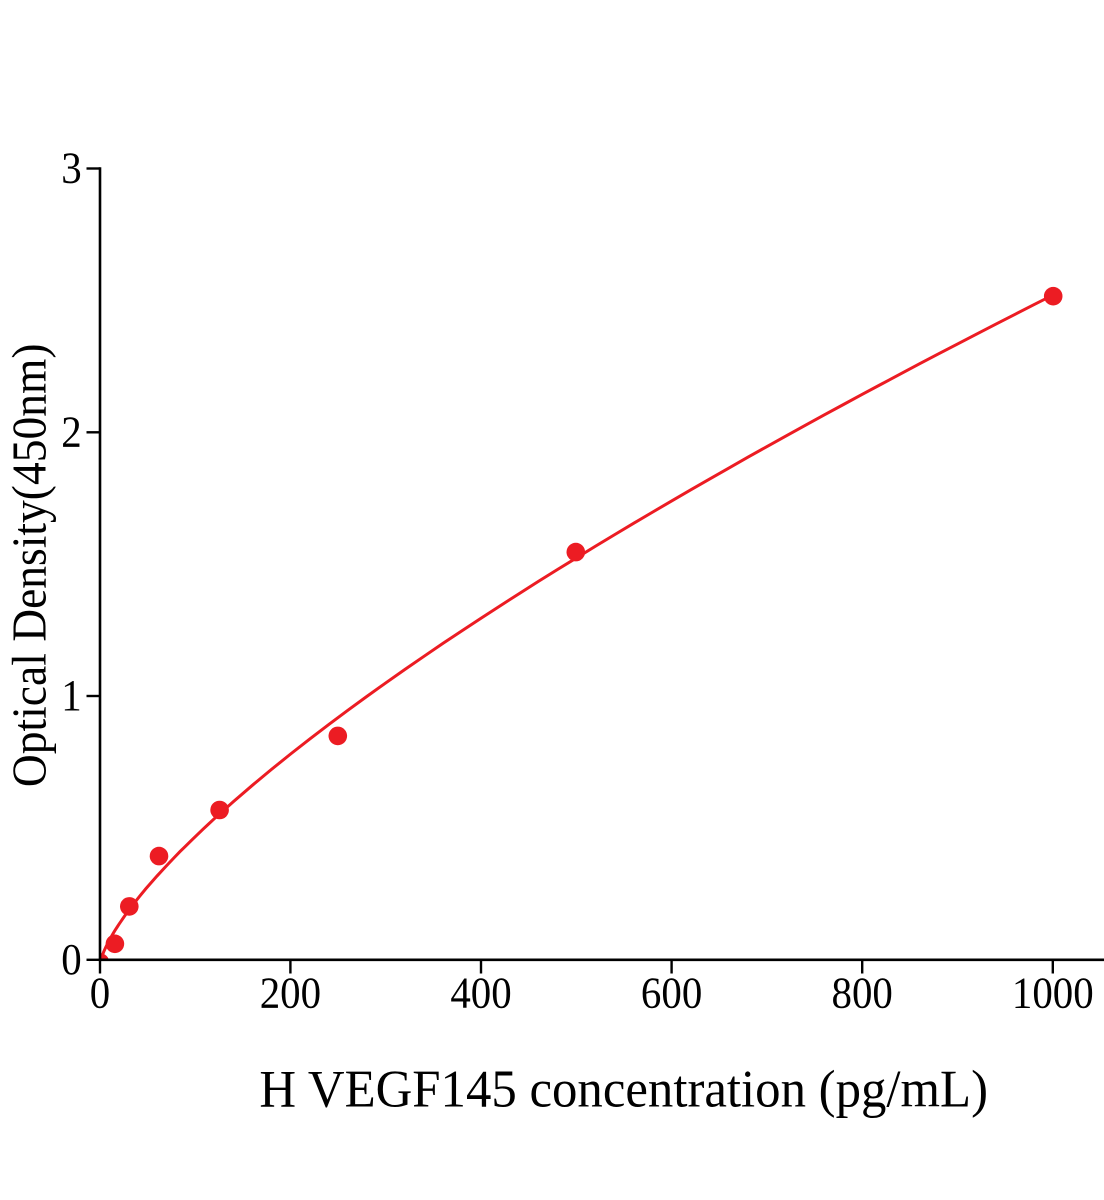  I want to click on svg-text: 1, so click(71, 696).